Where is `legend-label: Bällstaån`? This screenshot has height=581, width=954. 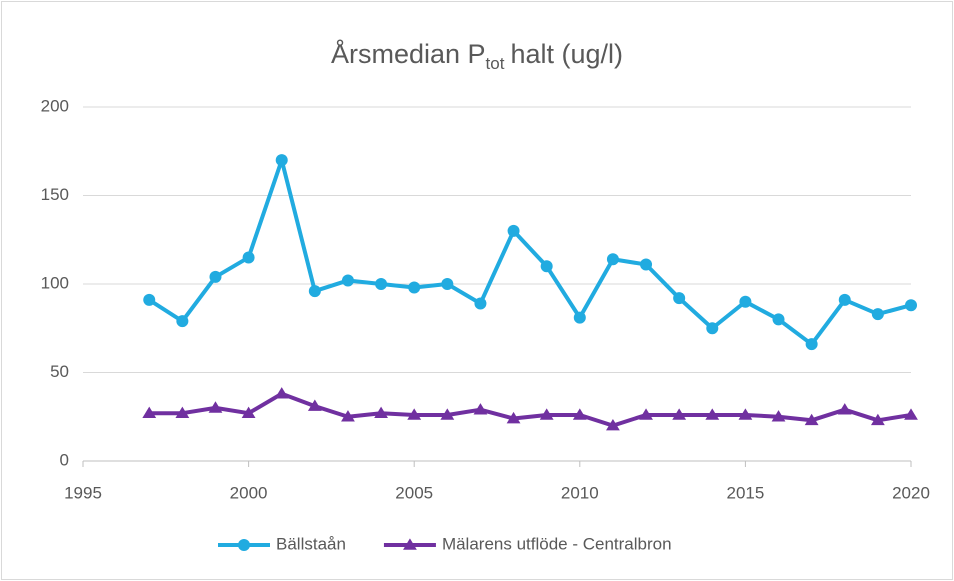 legend-label: Bällstaån is located at coordinates (311, 543).